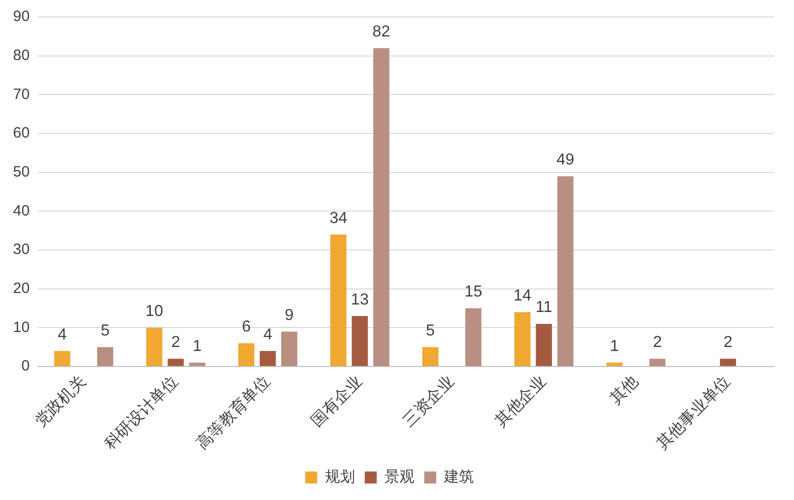  What do you see at coordinates (21, 327) in the screenshot?
I see `y-tick-label: 10` at bounding box center [21, 327].